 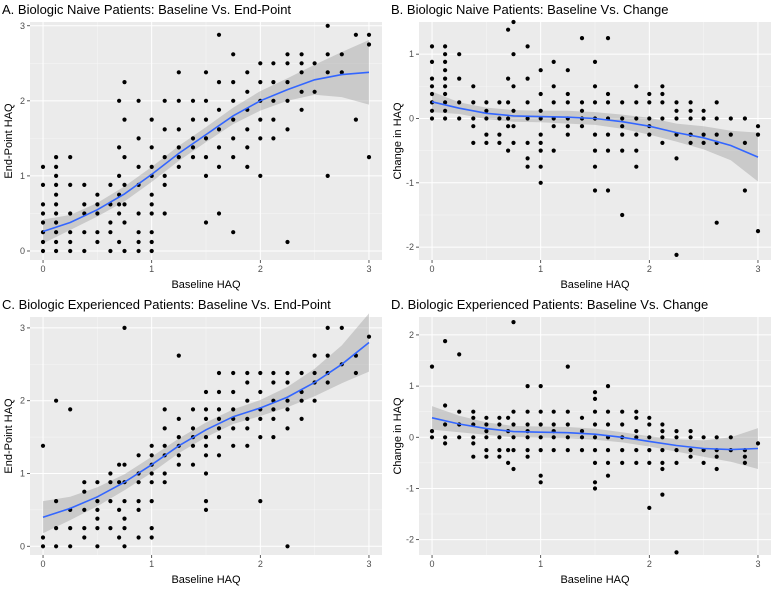 I want to click on x-tick-label: 1, so click(x=151, y=564).